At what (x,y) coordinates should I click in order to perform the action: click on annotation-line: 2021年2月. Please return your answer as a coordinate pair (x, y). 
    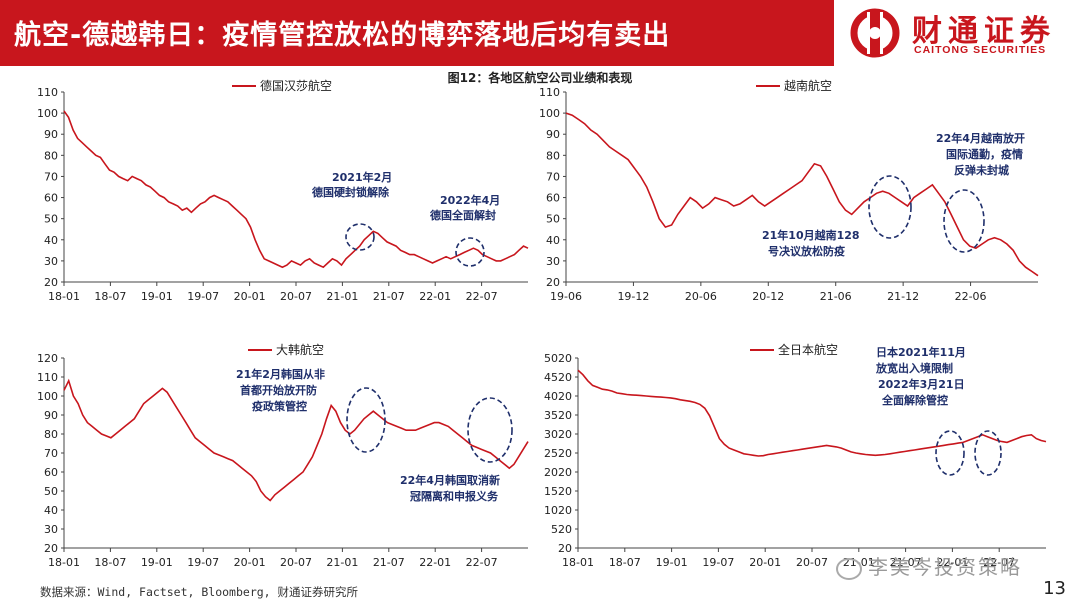
    Looking at the image, I should click on (362, 177).